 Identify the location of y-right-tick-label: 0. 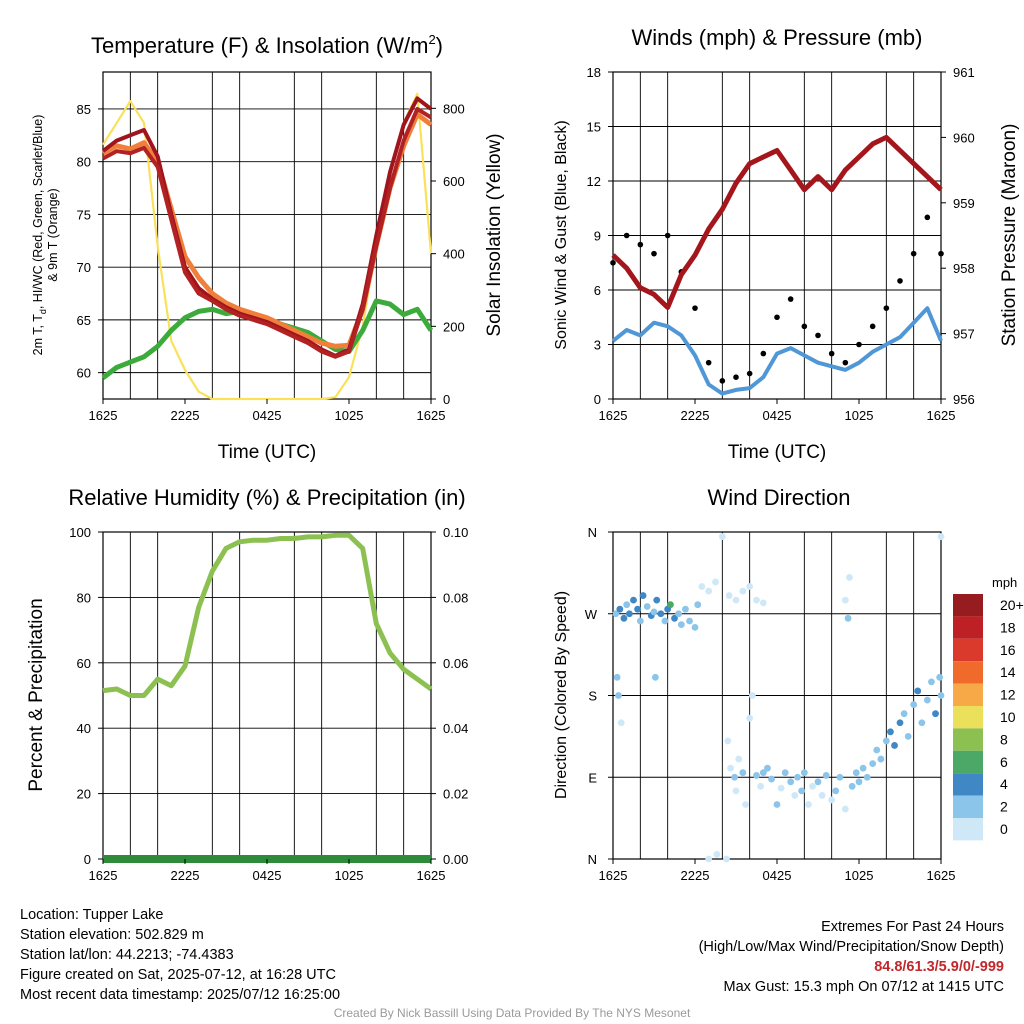
(446, 399).